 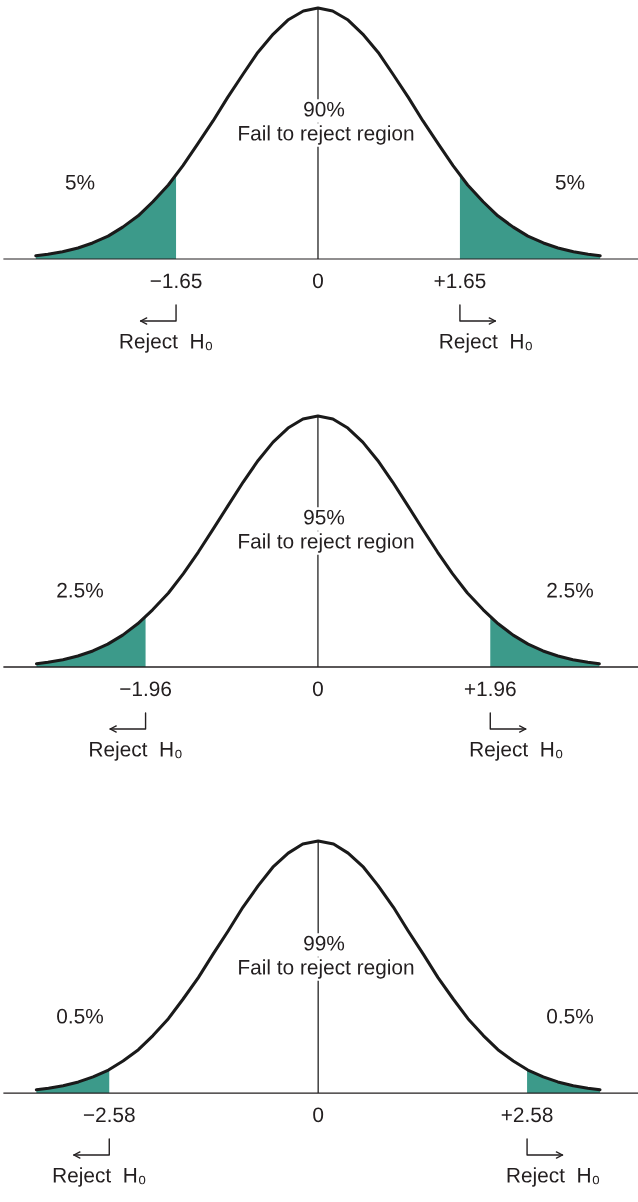 I want to click on x-tick-label: +1.65, so click(x=460, y=281).